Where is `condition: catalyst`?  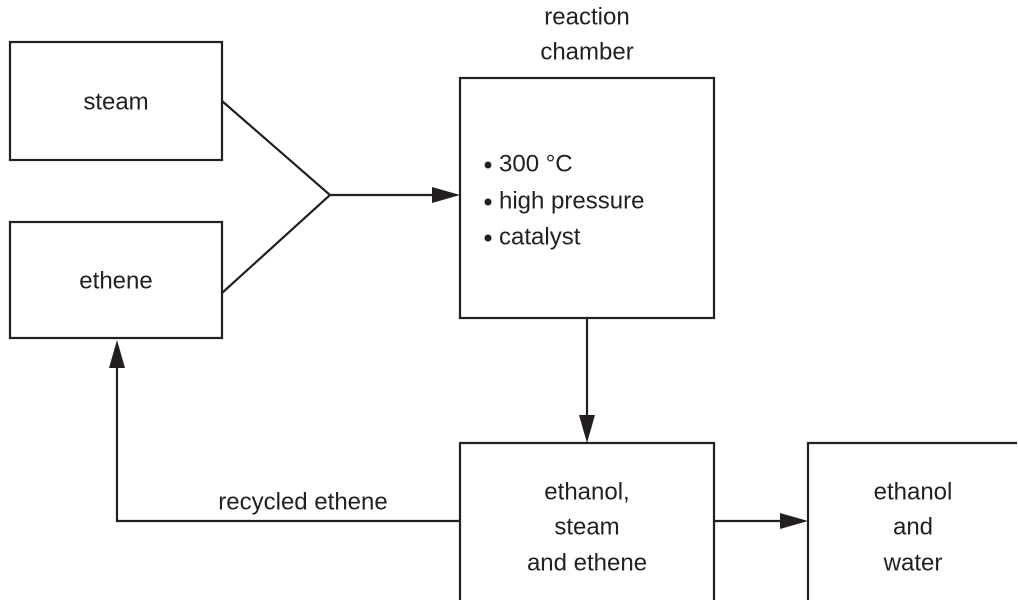 condition: catalyst is located at coordinates (540, 236).